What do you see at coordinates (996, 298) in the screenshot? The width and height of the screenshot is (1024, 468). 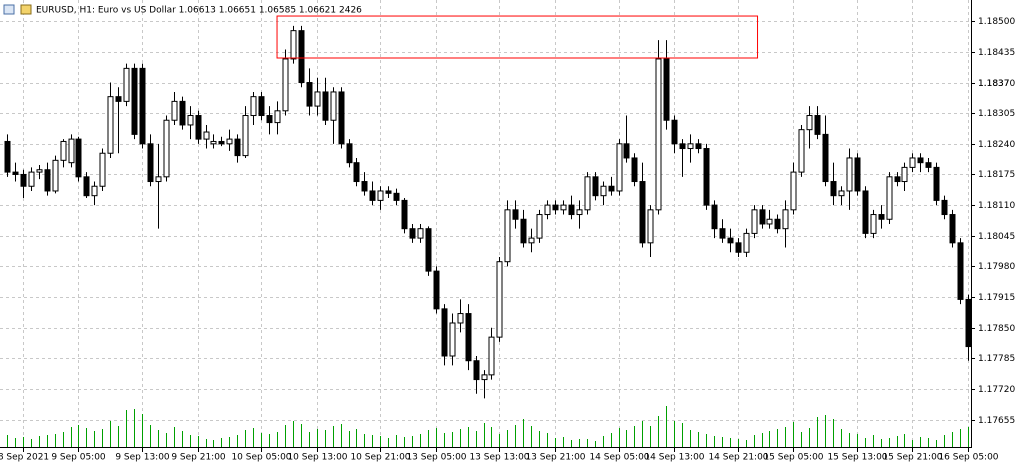 I see `y-tick-label: 1.17915` at bounding box center [996, 298].